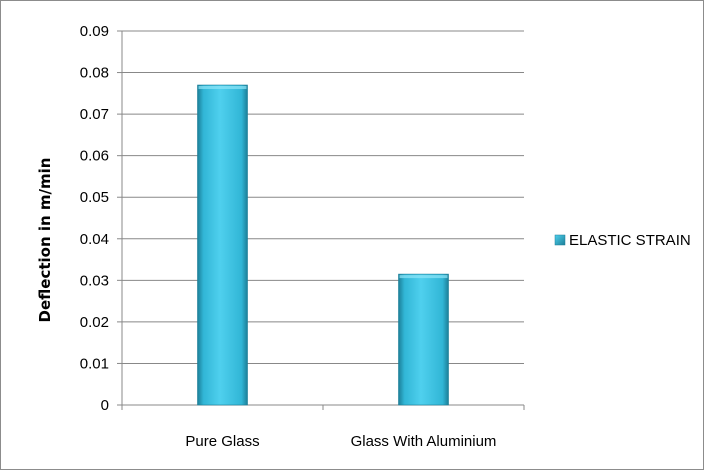  I want to click on x-category-label: Glass With Aluminium, so click(424, 441).